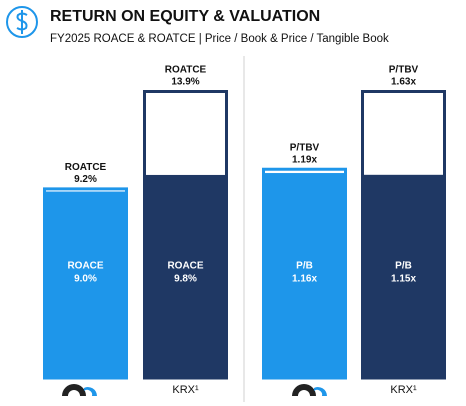 The width and height of the screenshot is (466, 406). I want to click on inner-value: 9.0%, so click(85, 279).